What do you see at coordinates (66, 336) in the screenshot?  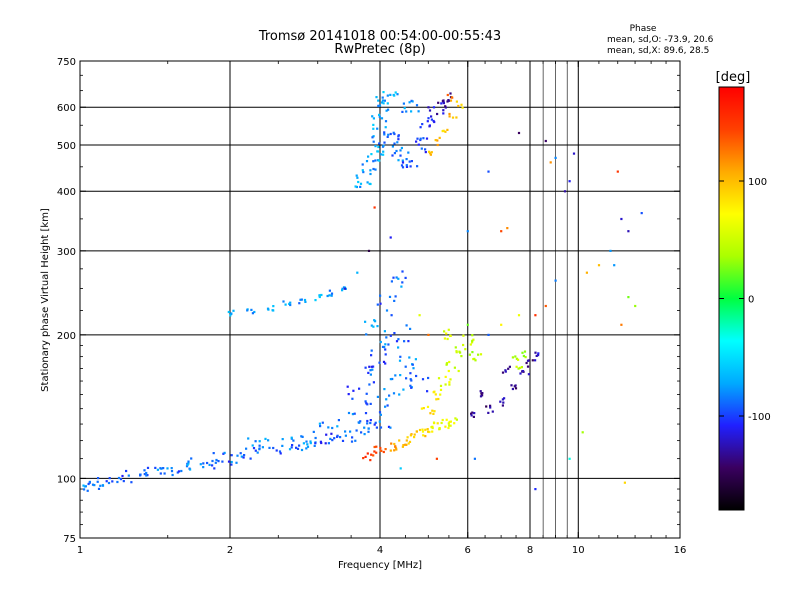 I see `y-tick-label: 200` at bounding box center [66, 336].